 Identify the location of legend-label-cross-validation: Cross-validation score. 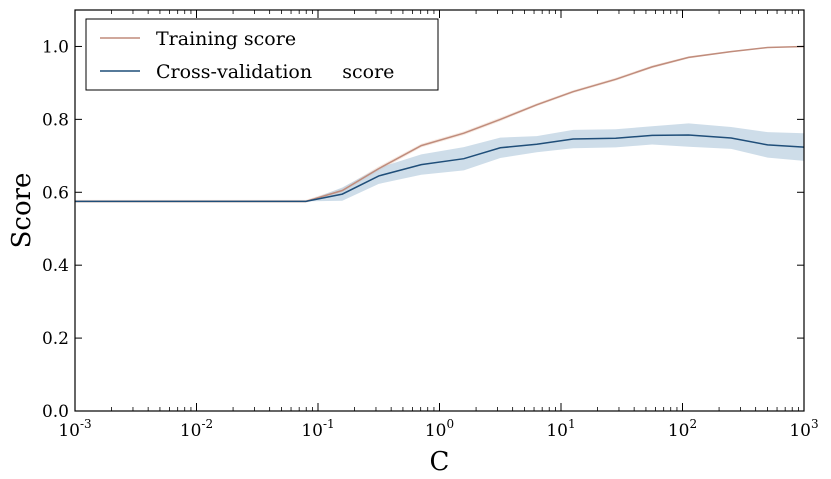
(275, 72).